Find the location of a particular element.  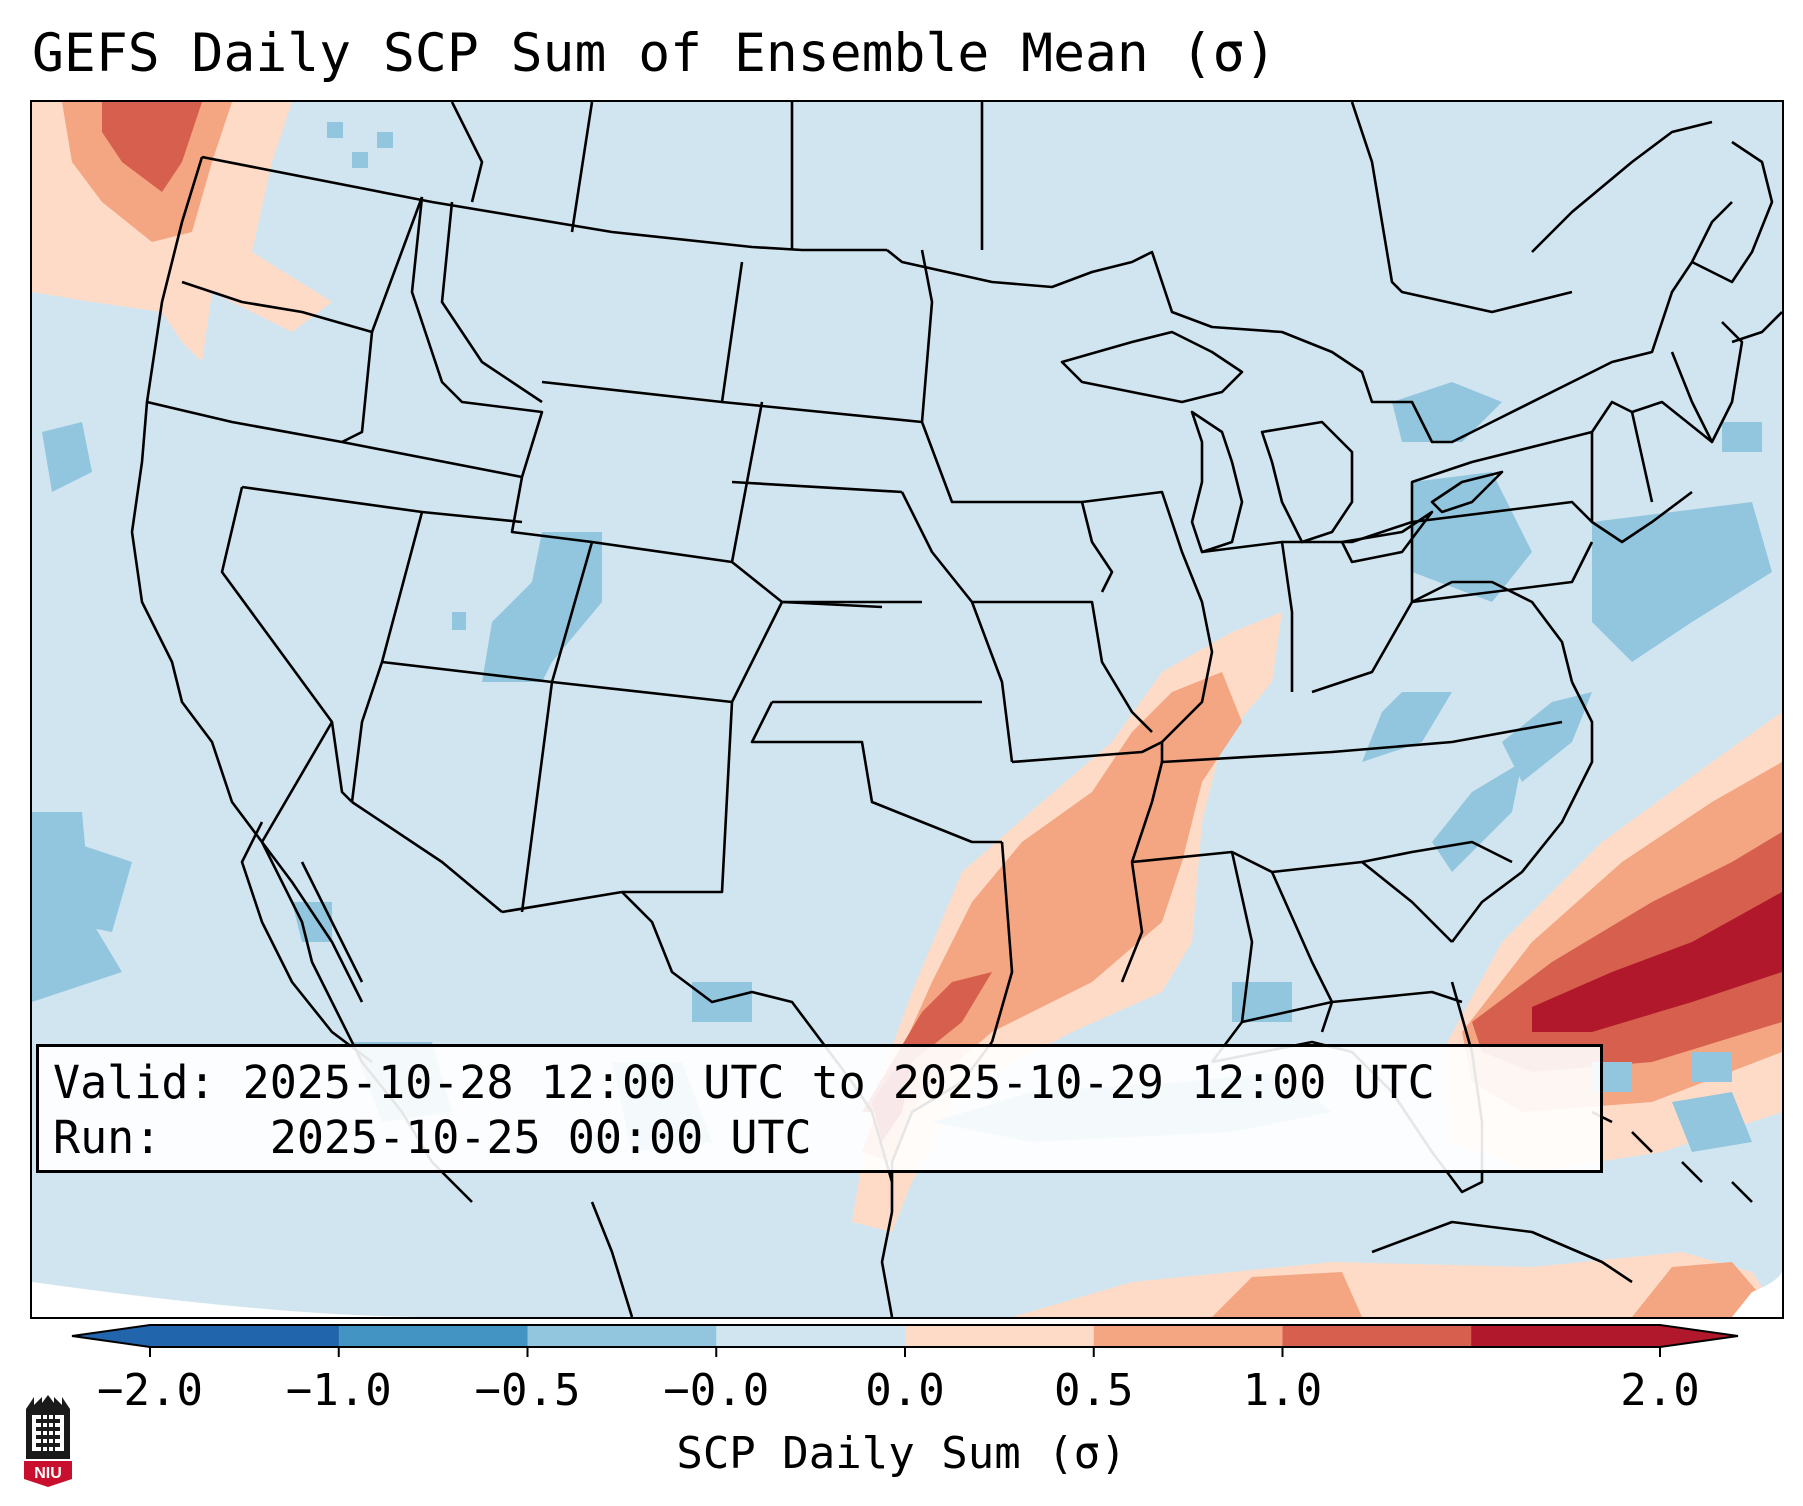

run-text: 2025-10-25 00:00 UTC is located at coordinates (540, 1137).